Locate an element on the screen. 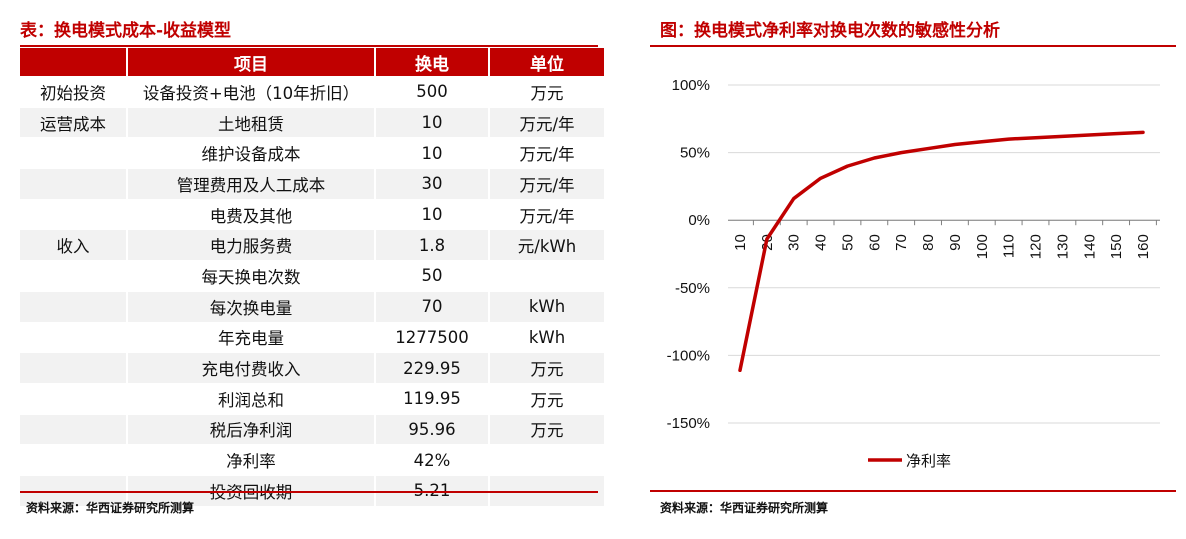  table-cell: 充电付费收入 is located at coordinates (250, 368).